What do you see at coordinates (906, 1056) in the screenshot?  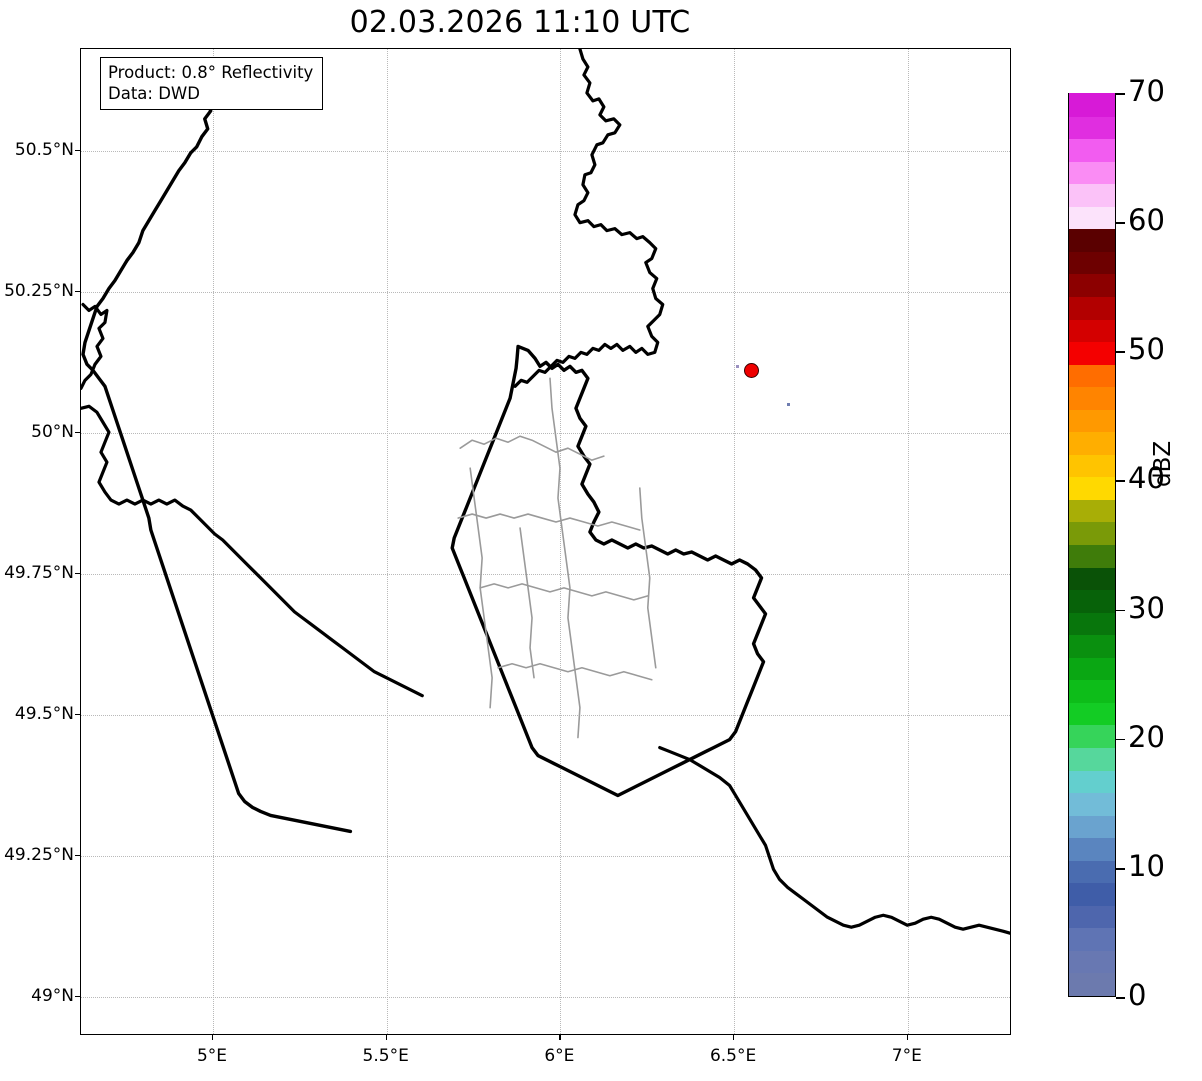 I see `longitude-tick-label: 7°E` at bounding box center [906, 1056].